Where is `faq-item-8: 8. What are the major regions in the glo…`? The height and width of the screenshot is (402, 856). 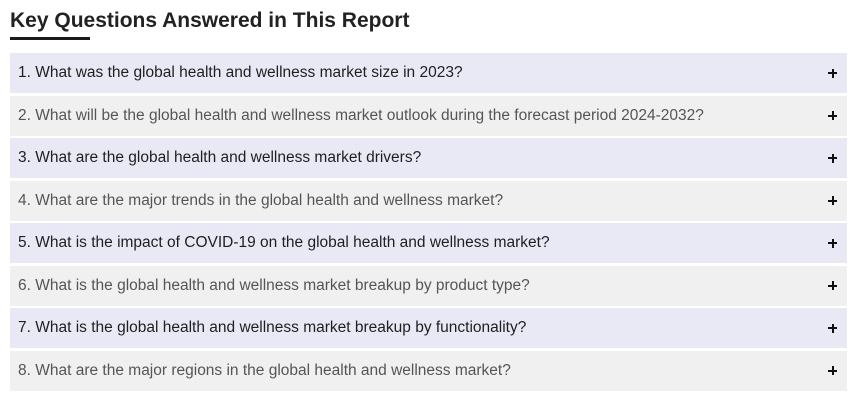
faq-item-8: 8. What are the major regions in the glo… is located at coordinates (428, 370).